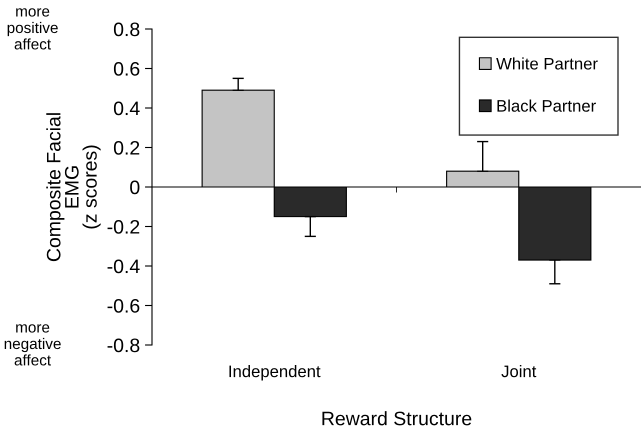 This screenshot has width=641, height=434. Describe the element at coordinates (127, 29) in the screenshot. I see `y-tick-label: 0.8` at that location.